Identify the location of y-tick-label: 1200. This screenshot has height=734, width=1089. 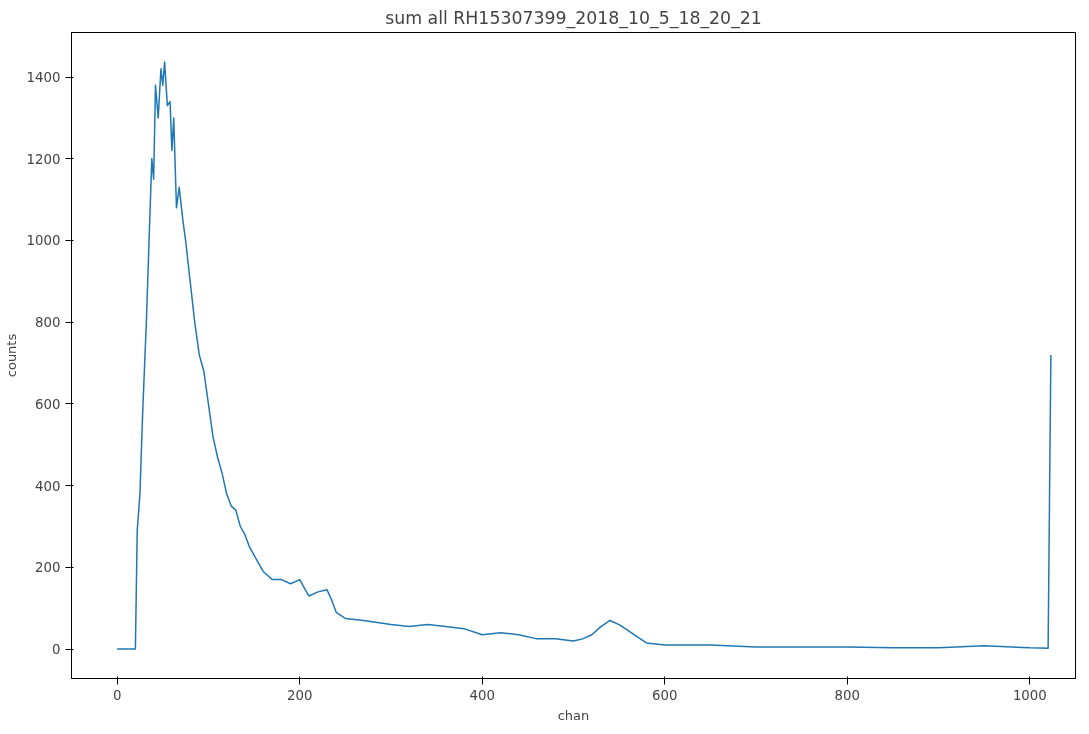
(43, 159).